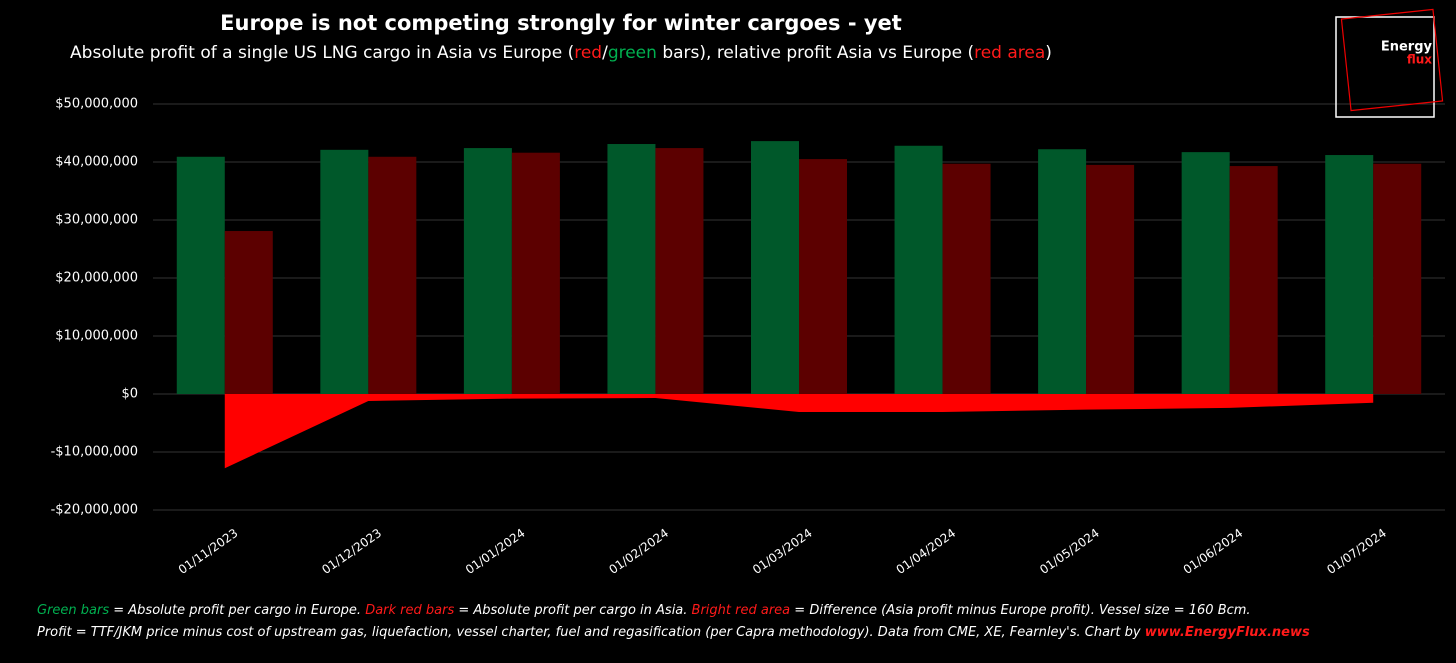 Image resolution: width=1456 pixels, height=663 pixels. What do you see at coordinates (409, 610) in the screenshot?
I see `footnote-key: Dark red bars` at bounding box center [409, 610].